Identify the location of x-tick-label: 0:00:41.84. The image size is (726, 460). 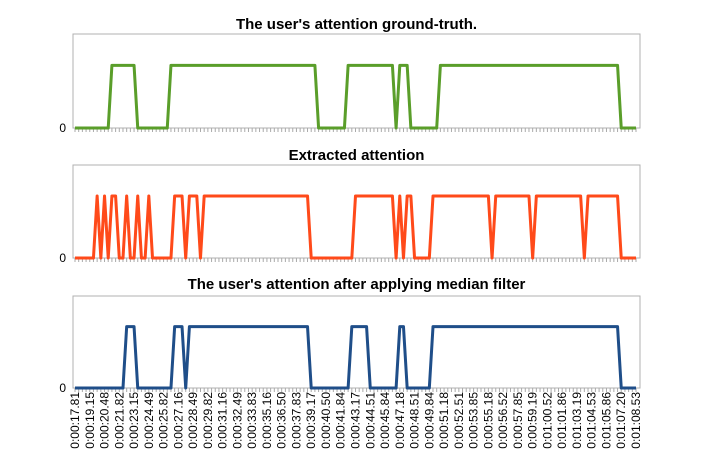
(341, 420).